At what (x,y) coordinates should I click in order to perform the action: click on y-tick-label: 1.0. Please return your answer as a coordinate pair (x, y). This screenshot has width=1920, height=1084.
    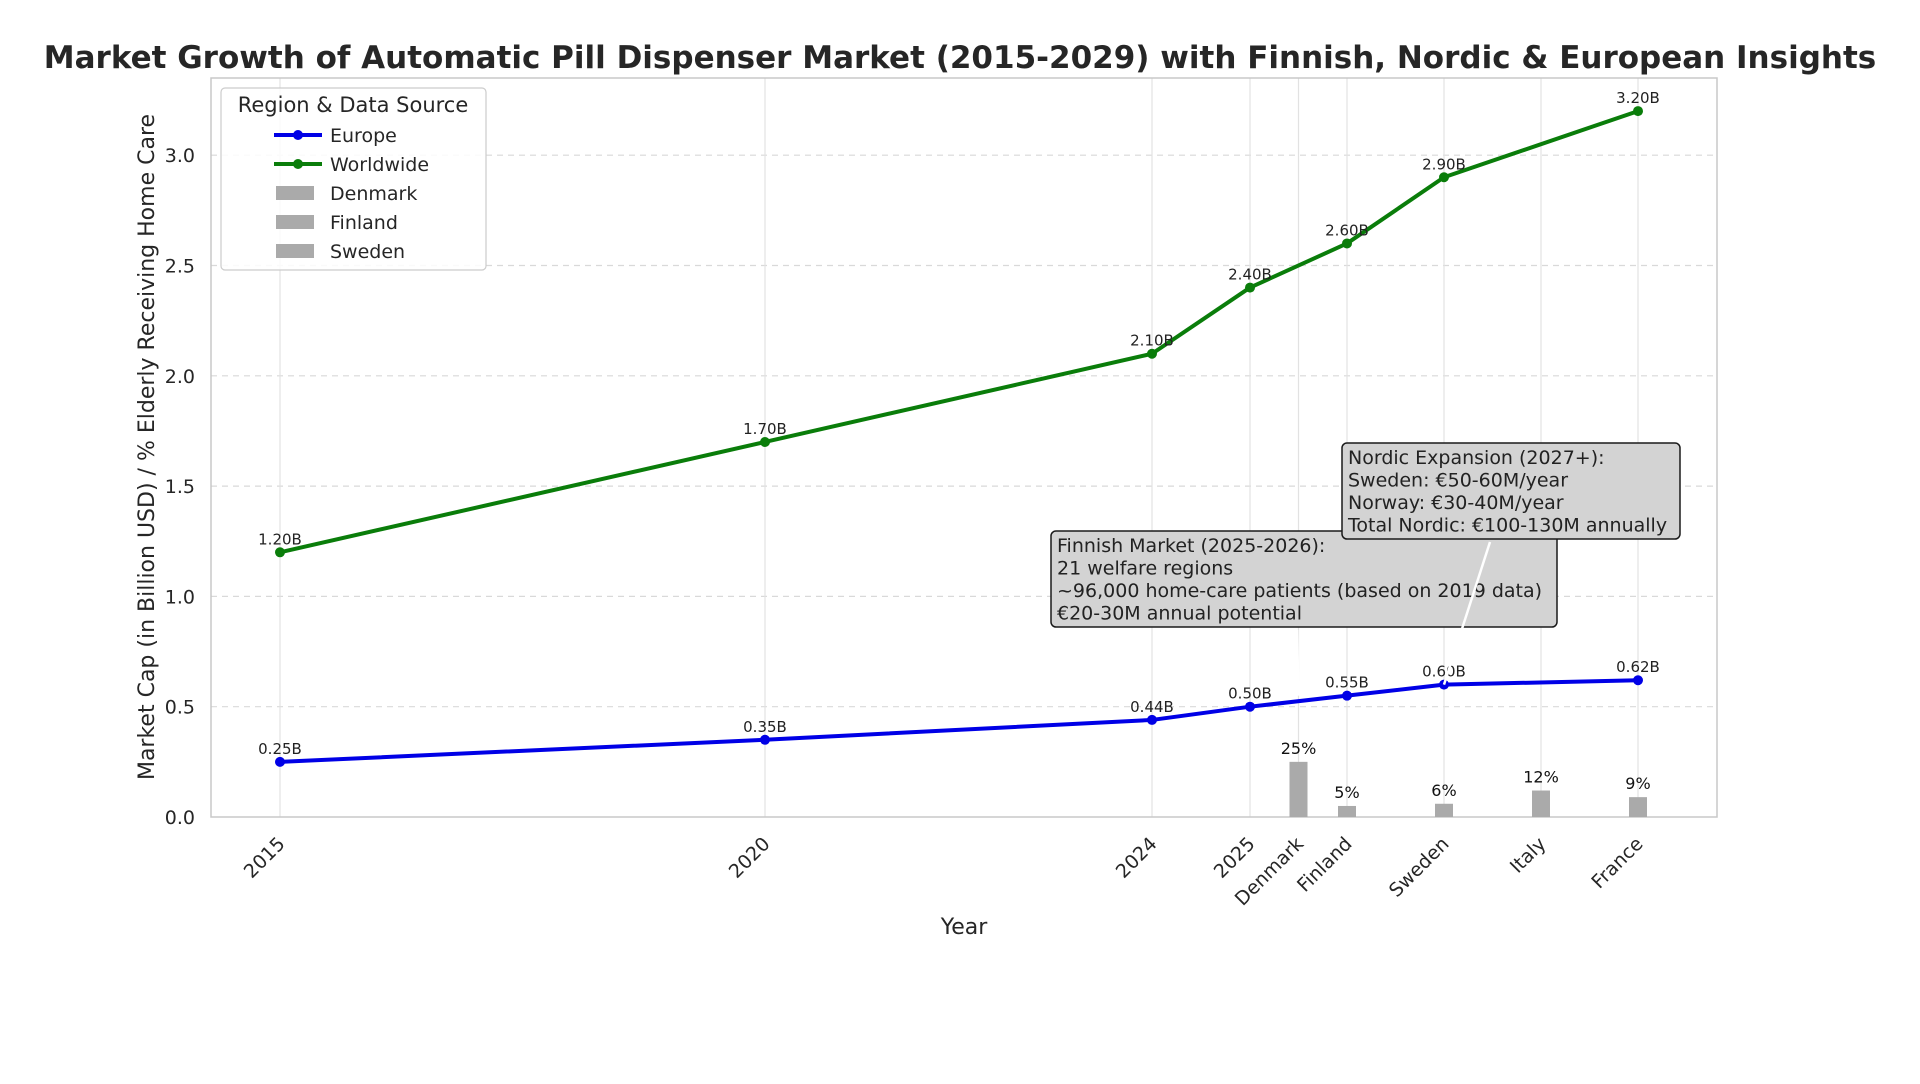
    Looking at the image, I should click on (180, 597).